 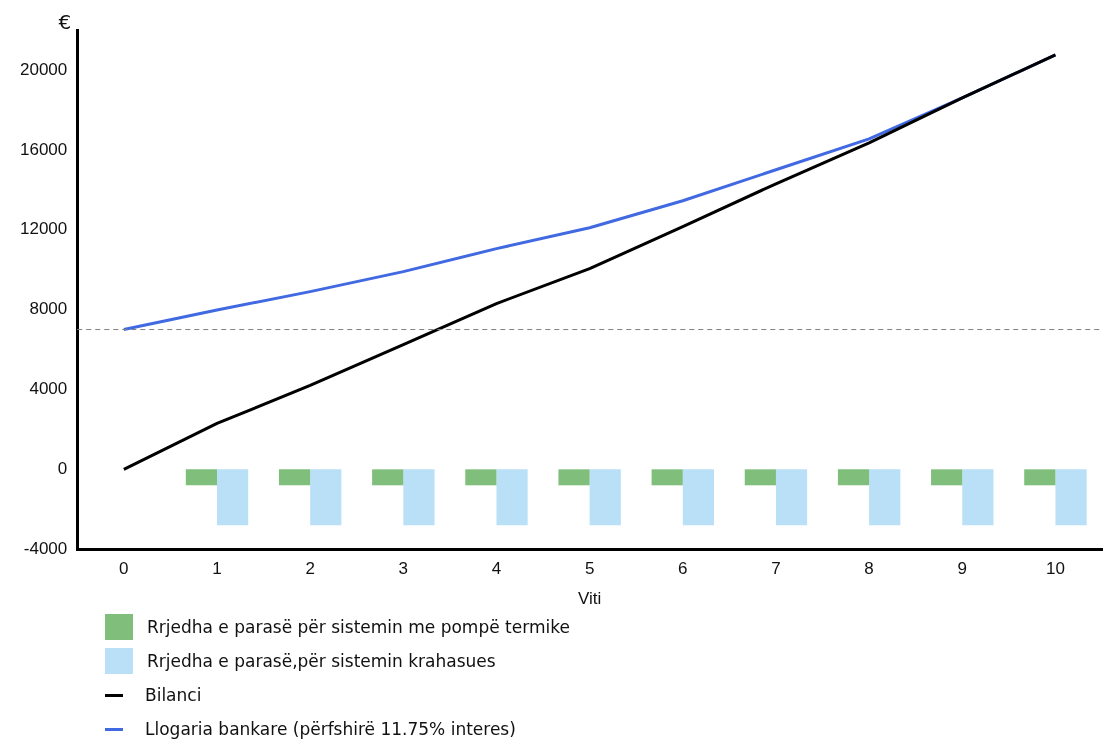 What do you see at coordinates (776, 569) in the screenshot?
I see `x-tick-label: 7` at bounding box center [776, 569].